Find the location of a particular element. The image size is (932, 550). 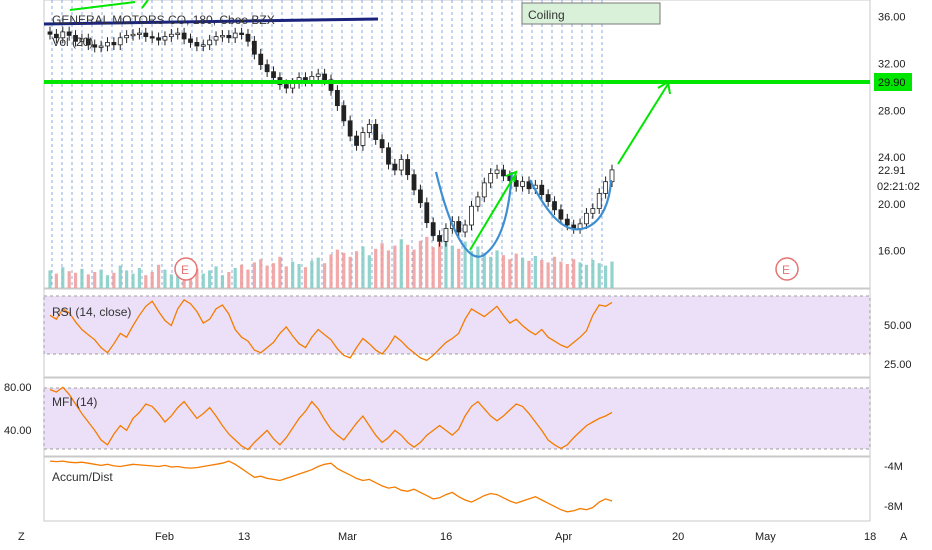

arrow-up-mid is located at coordinates (492, 212).